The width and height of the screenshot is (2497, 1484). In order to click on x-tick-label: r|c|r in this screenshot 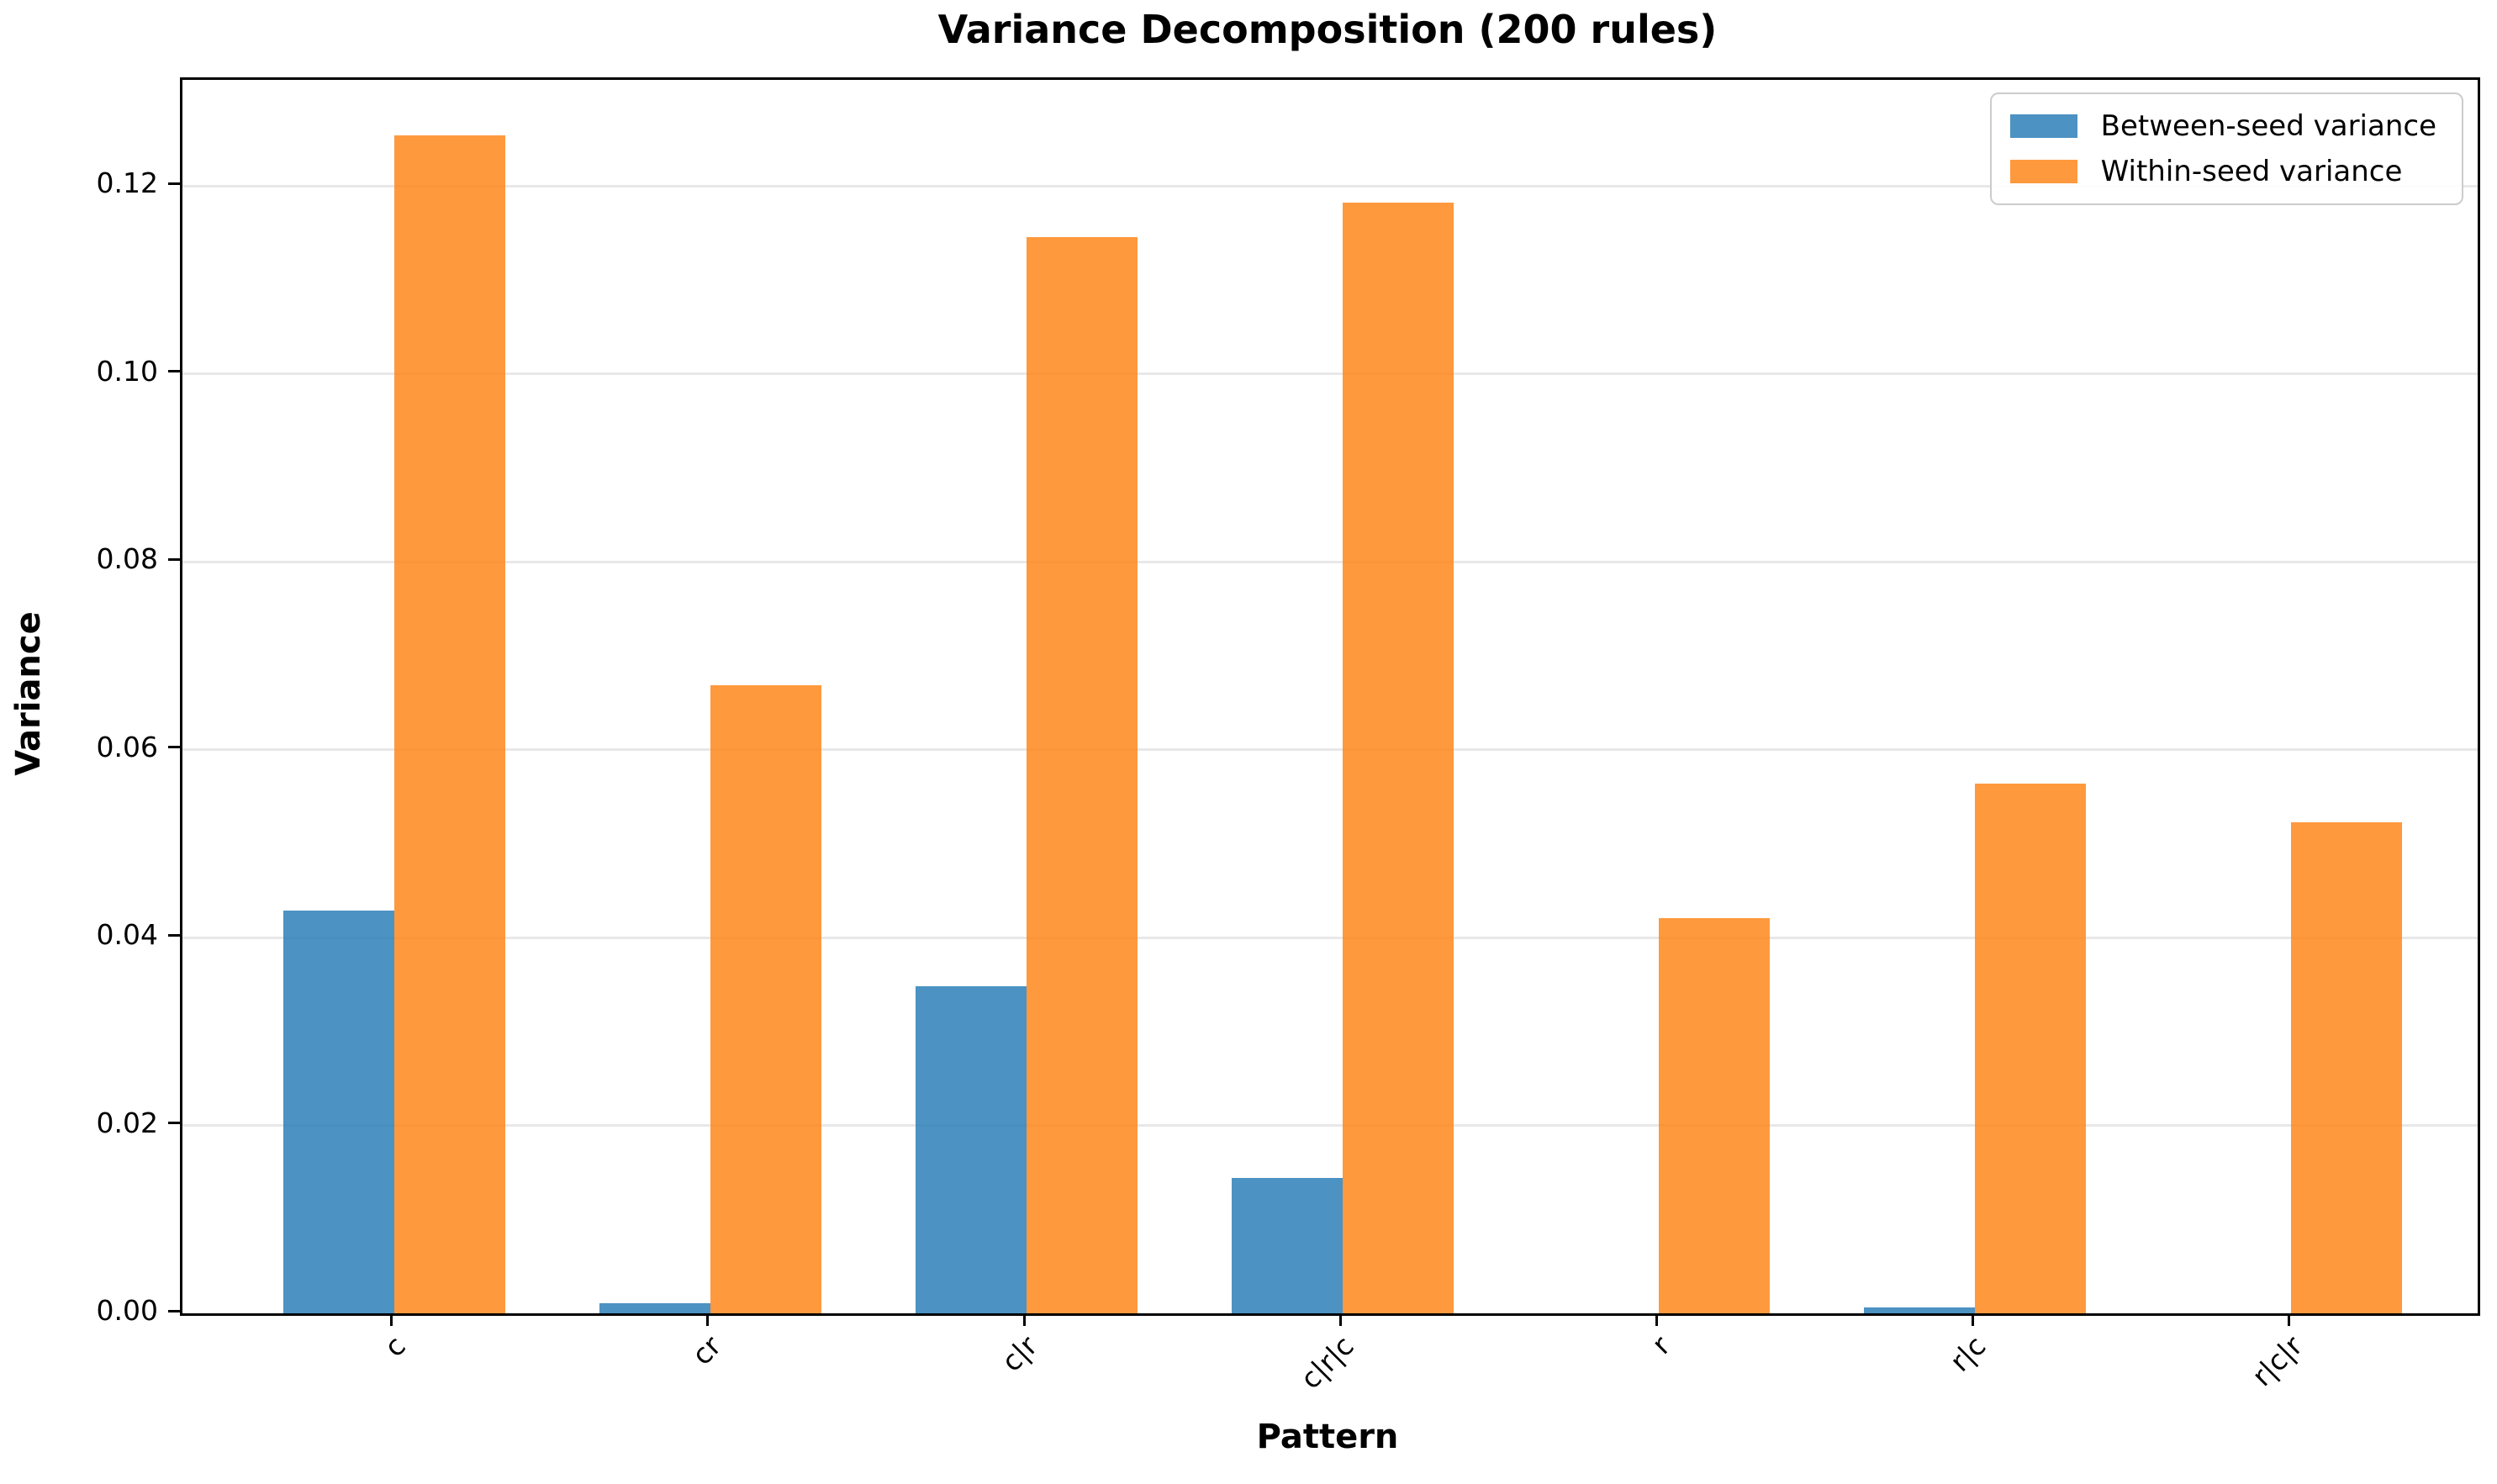, I will do `click(2277, 1361)`.